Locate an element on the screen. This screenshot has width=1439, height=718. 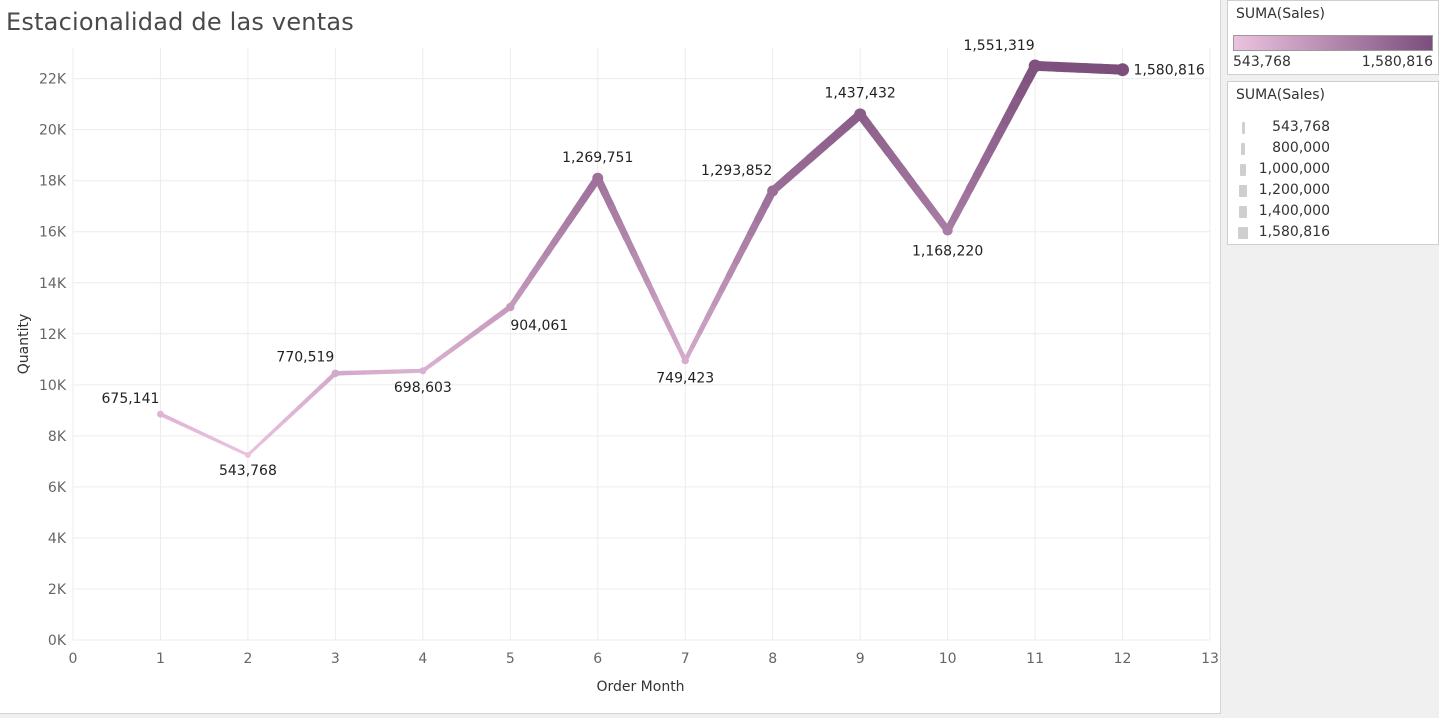
size-legend-item: 1,200,000 is located at coordinates (1333, 192).